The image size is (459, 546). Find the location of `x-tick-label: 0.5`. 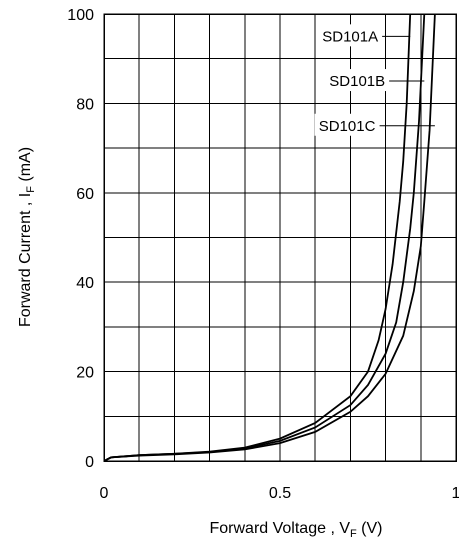

x-tick-label: 0.5 is located at coordinates (280, 493).